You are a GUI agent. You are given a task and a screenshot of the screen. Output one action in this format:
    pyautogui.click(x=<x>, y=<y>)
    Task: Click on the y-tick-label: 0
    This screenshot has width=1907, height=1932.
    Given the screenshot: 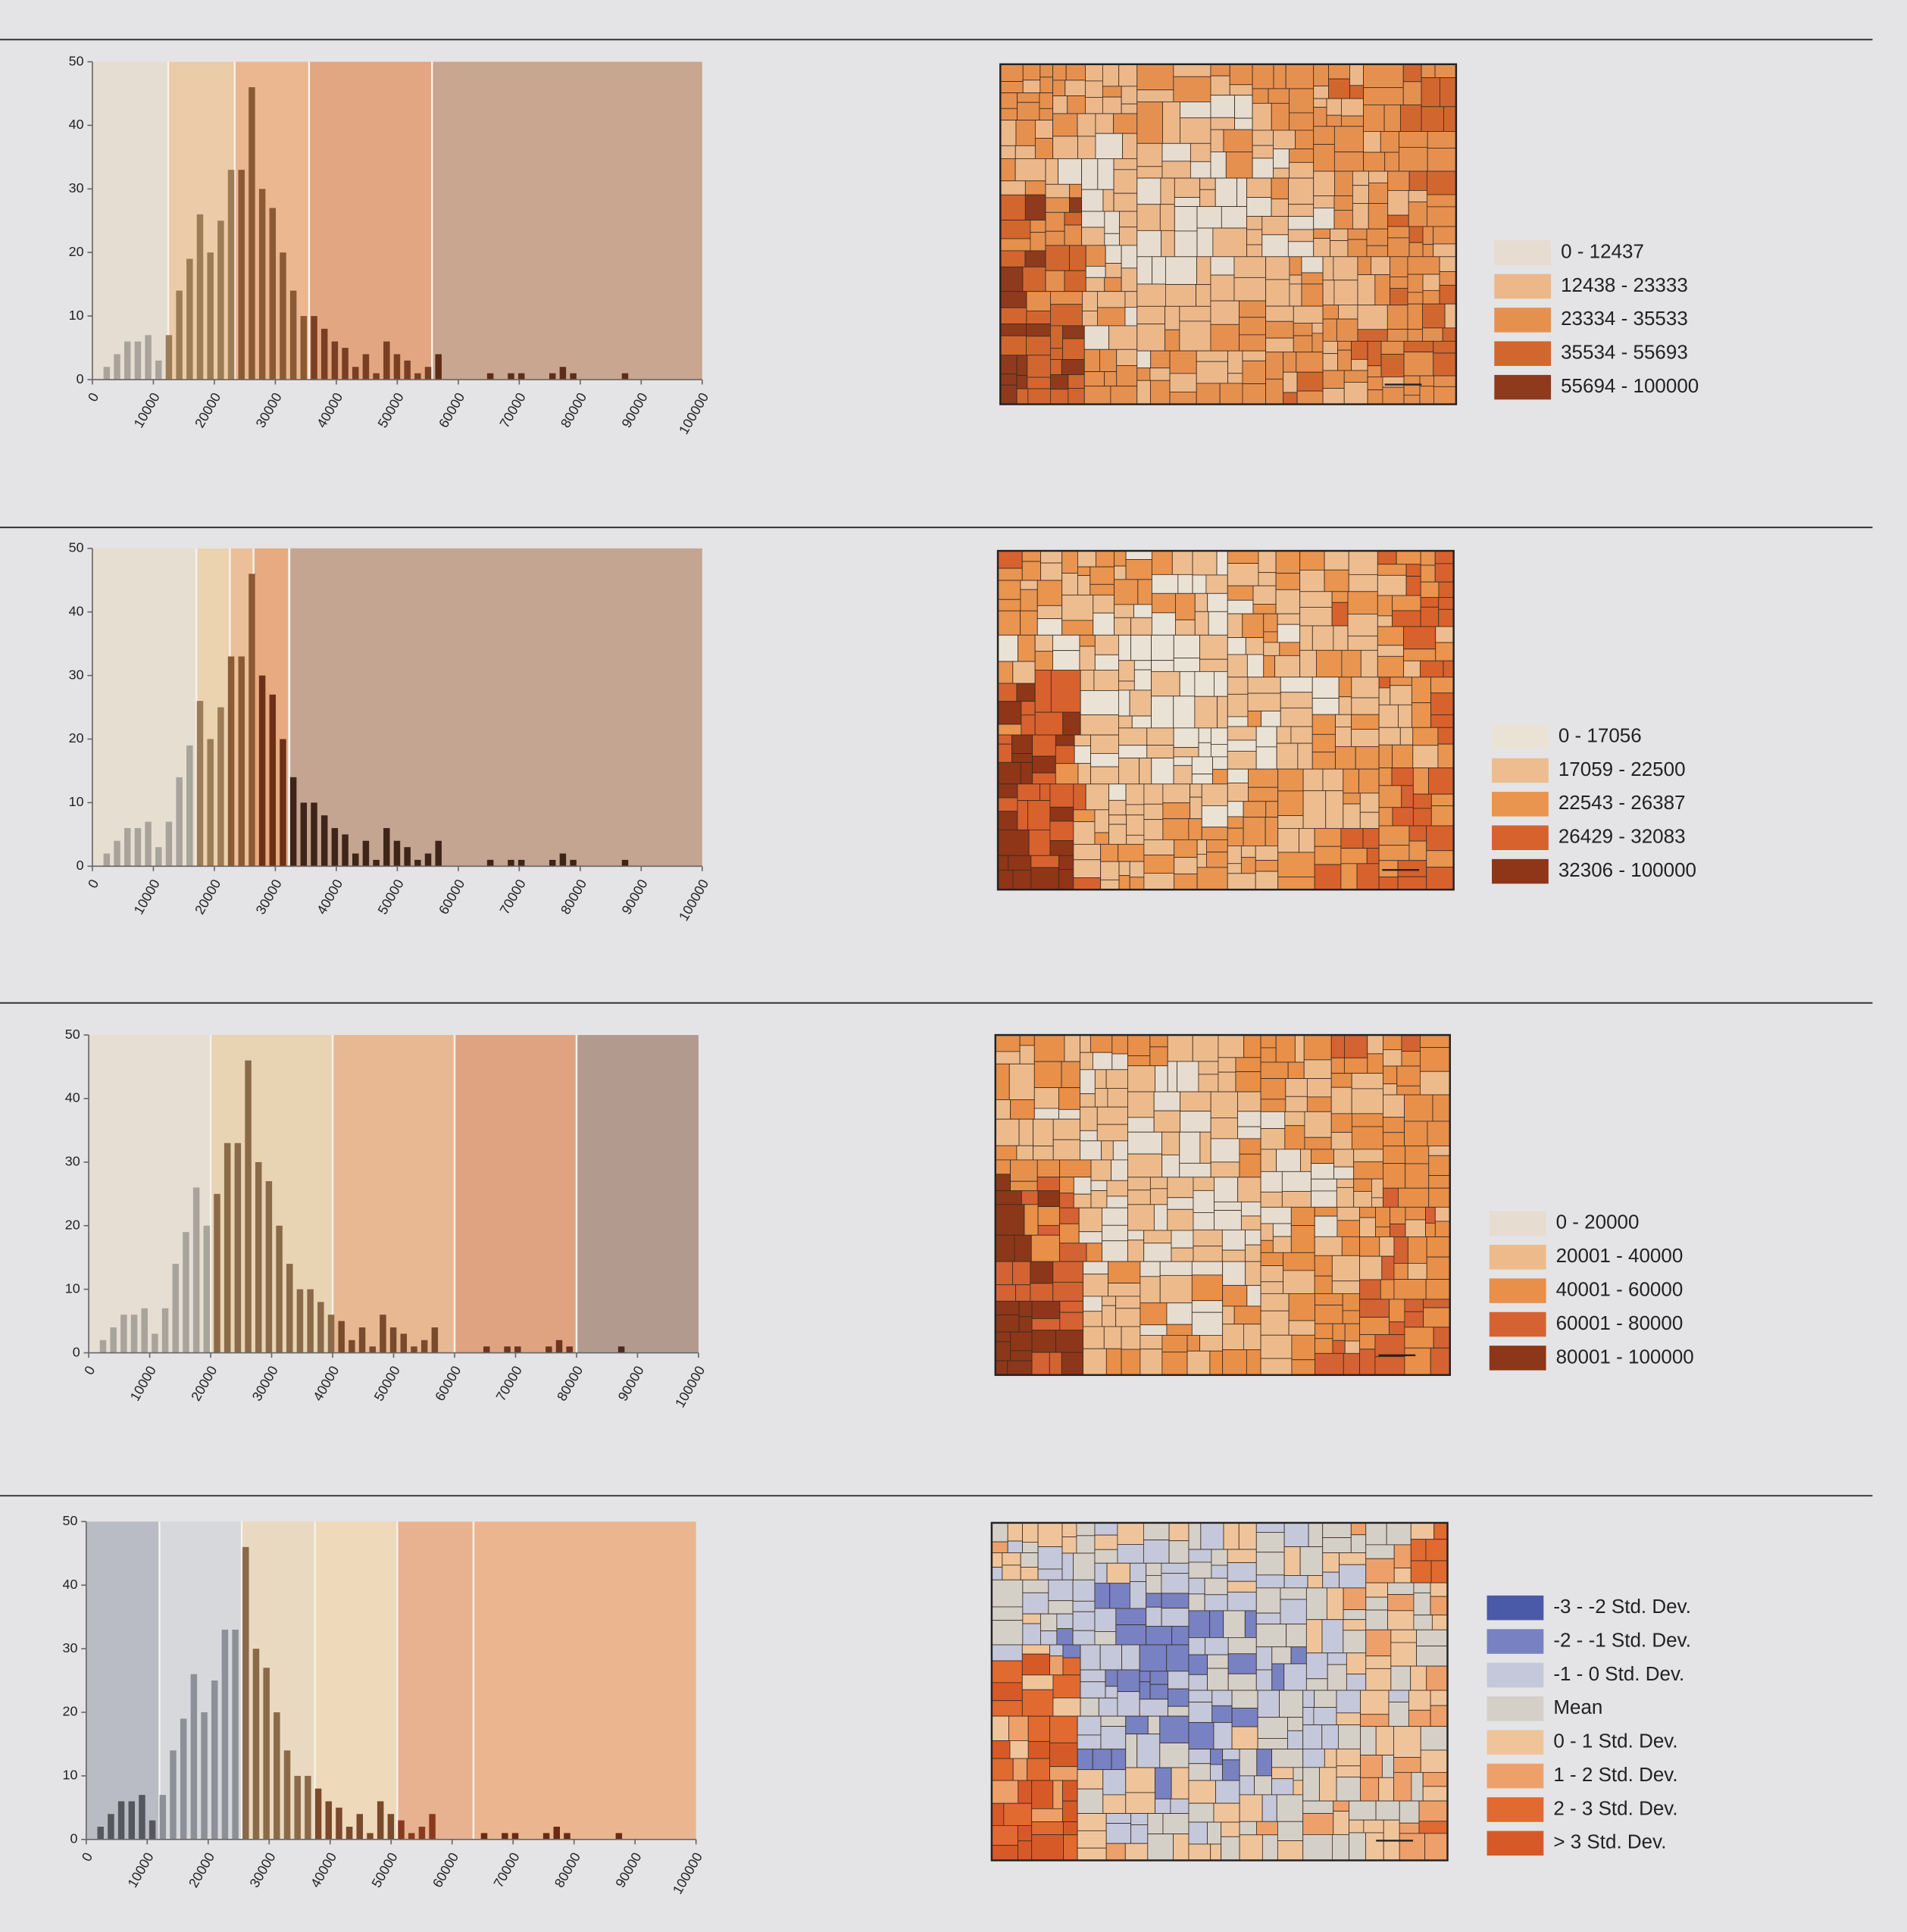 What is the action you would take?
    pyautogui.click(x=80, y=378)
    